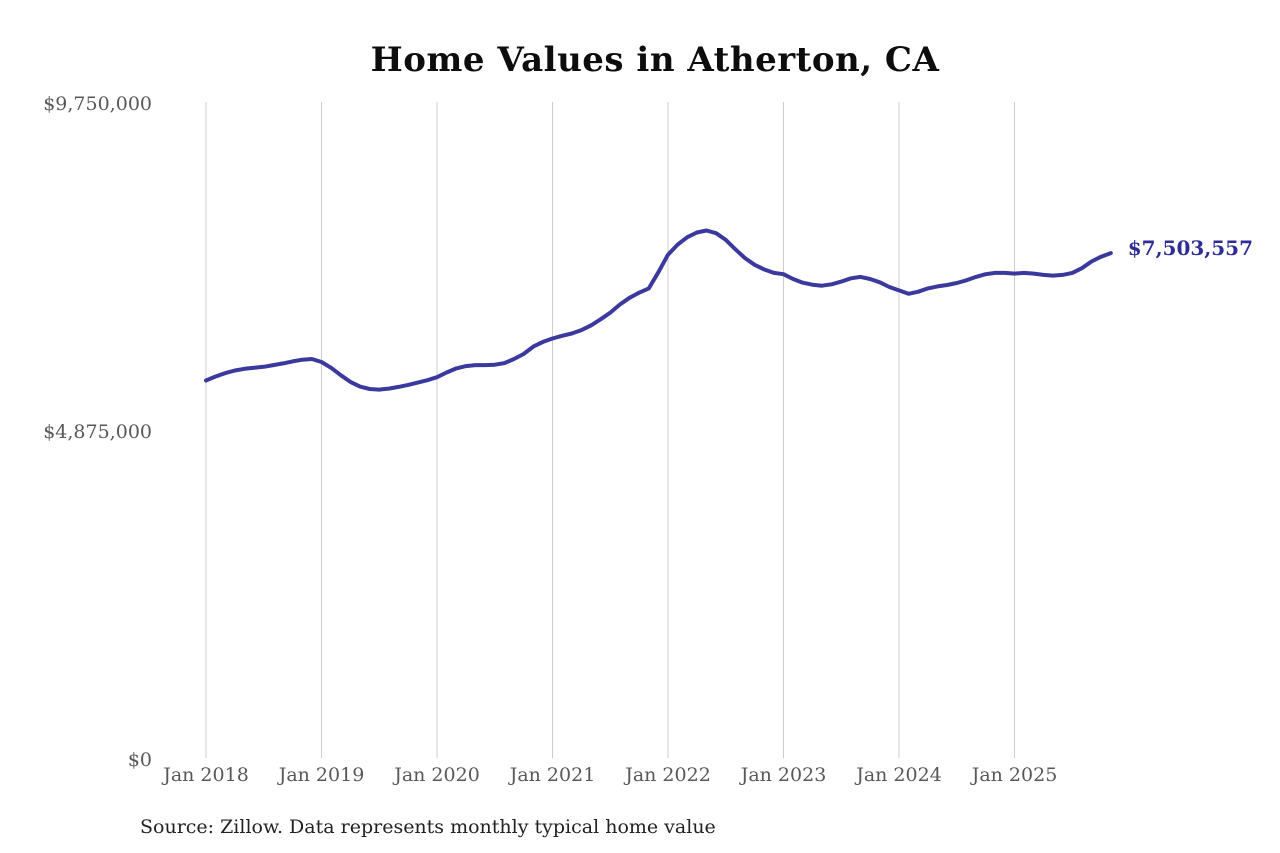 Image resolution: width=1280 pixels, height=853 pixels. What do you see at coordinates (667, 775) in the screenshot?
I see `x-axis-tick-label: Jan 2022` at bounding box center [667, 775].